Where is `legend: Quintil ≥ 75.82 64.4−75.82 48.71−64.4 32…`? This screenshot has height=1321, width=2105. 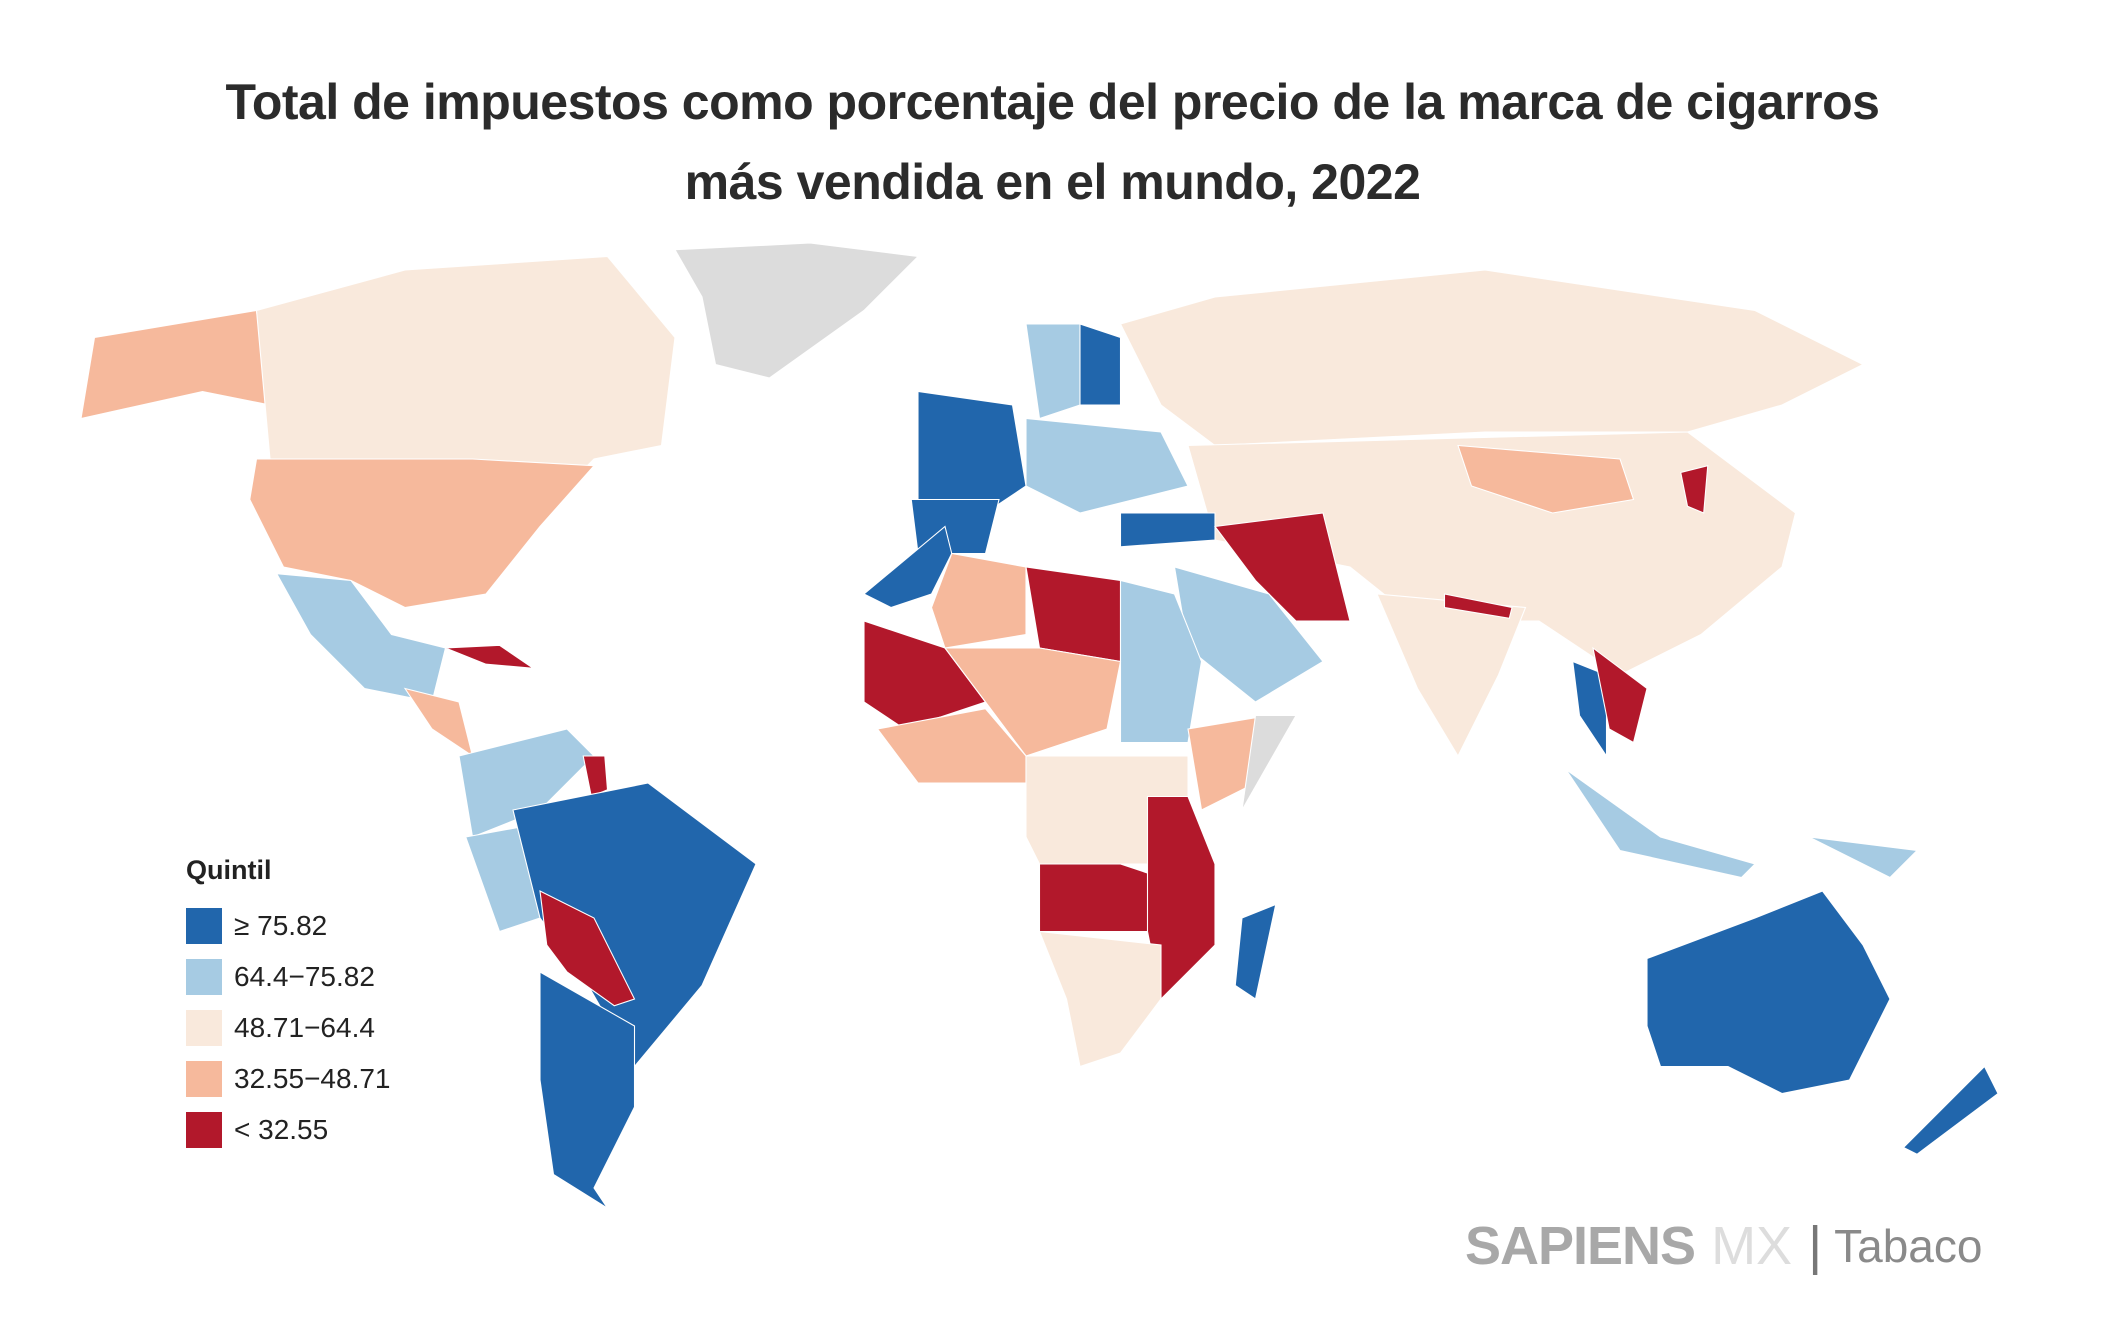 legend: Quintil ≥ 75.82 64.4−75.82 48.71−64.4 32… is located at coordinates (288, 1005).